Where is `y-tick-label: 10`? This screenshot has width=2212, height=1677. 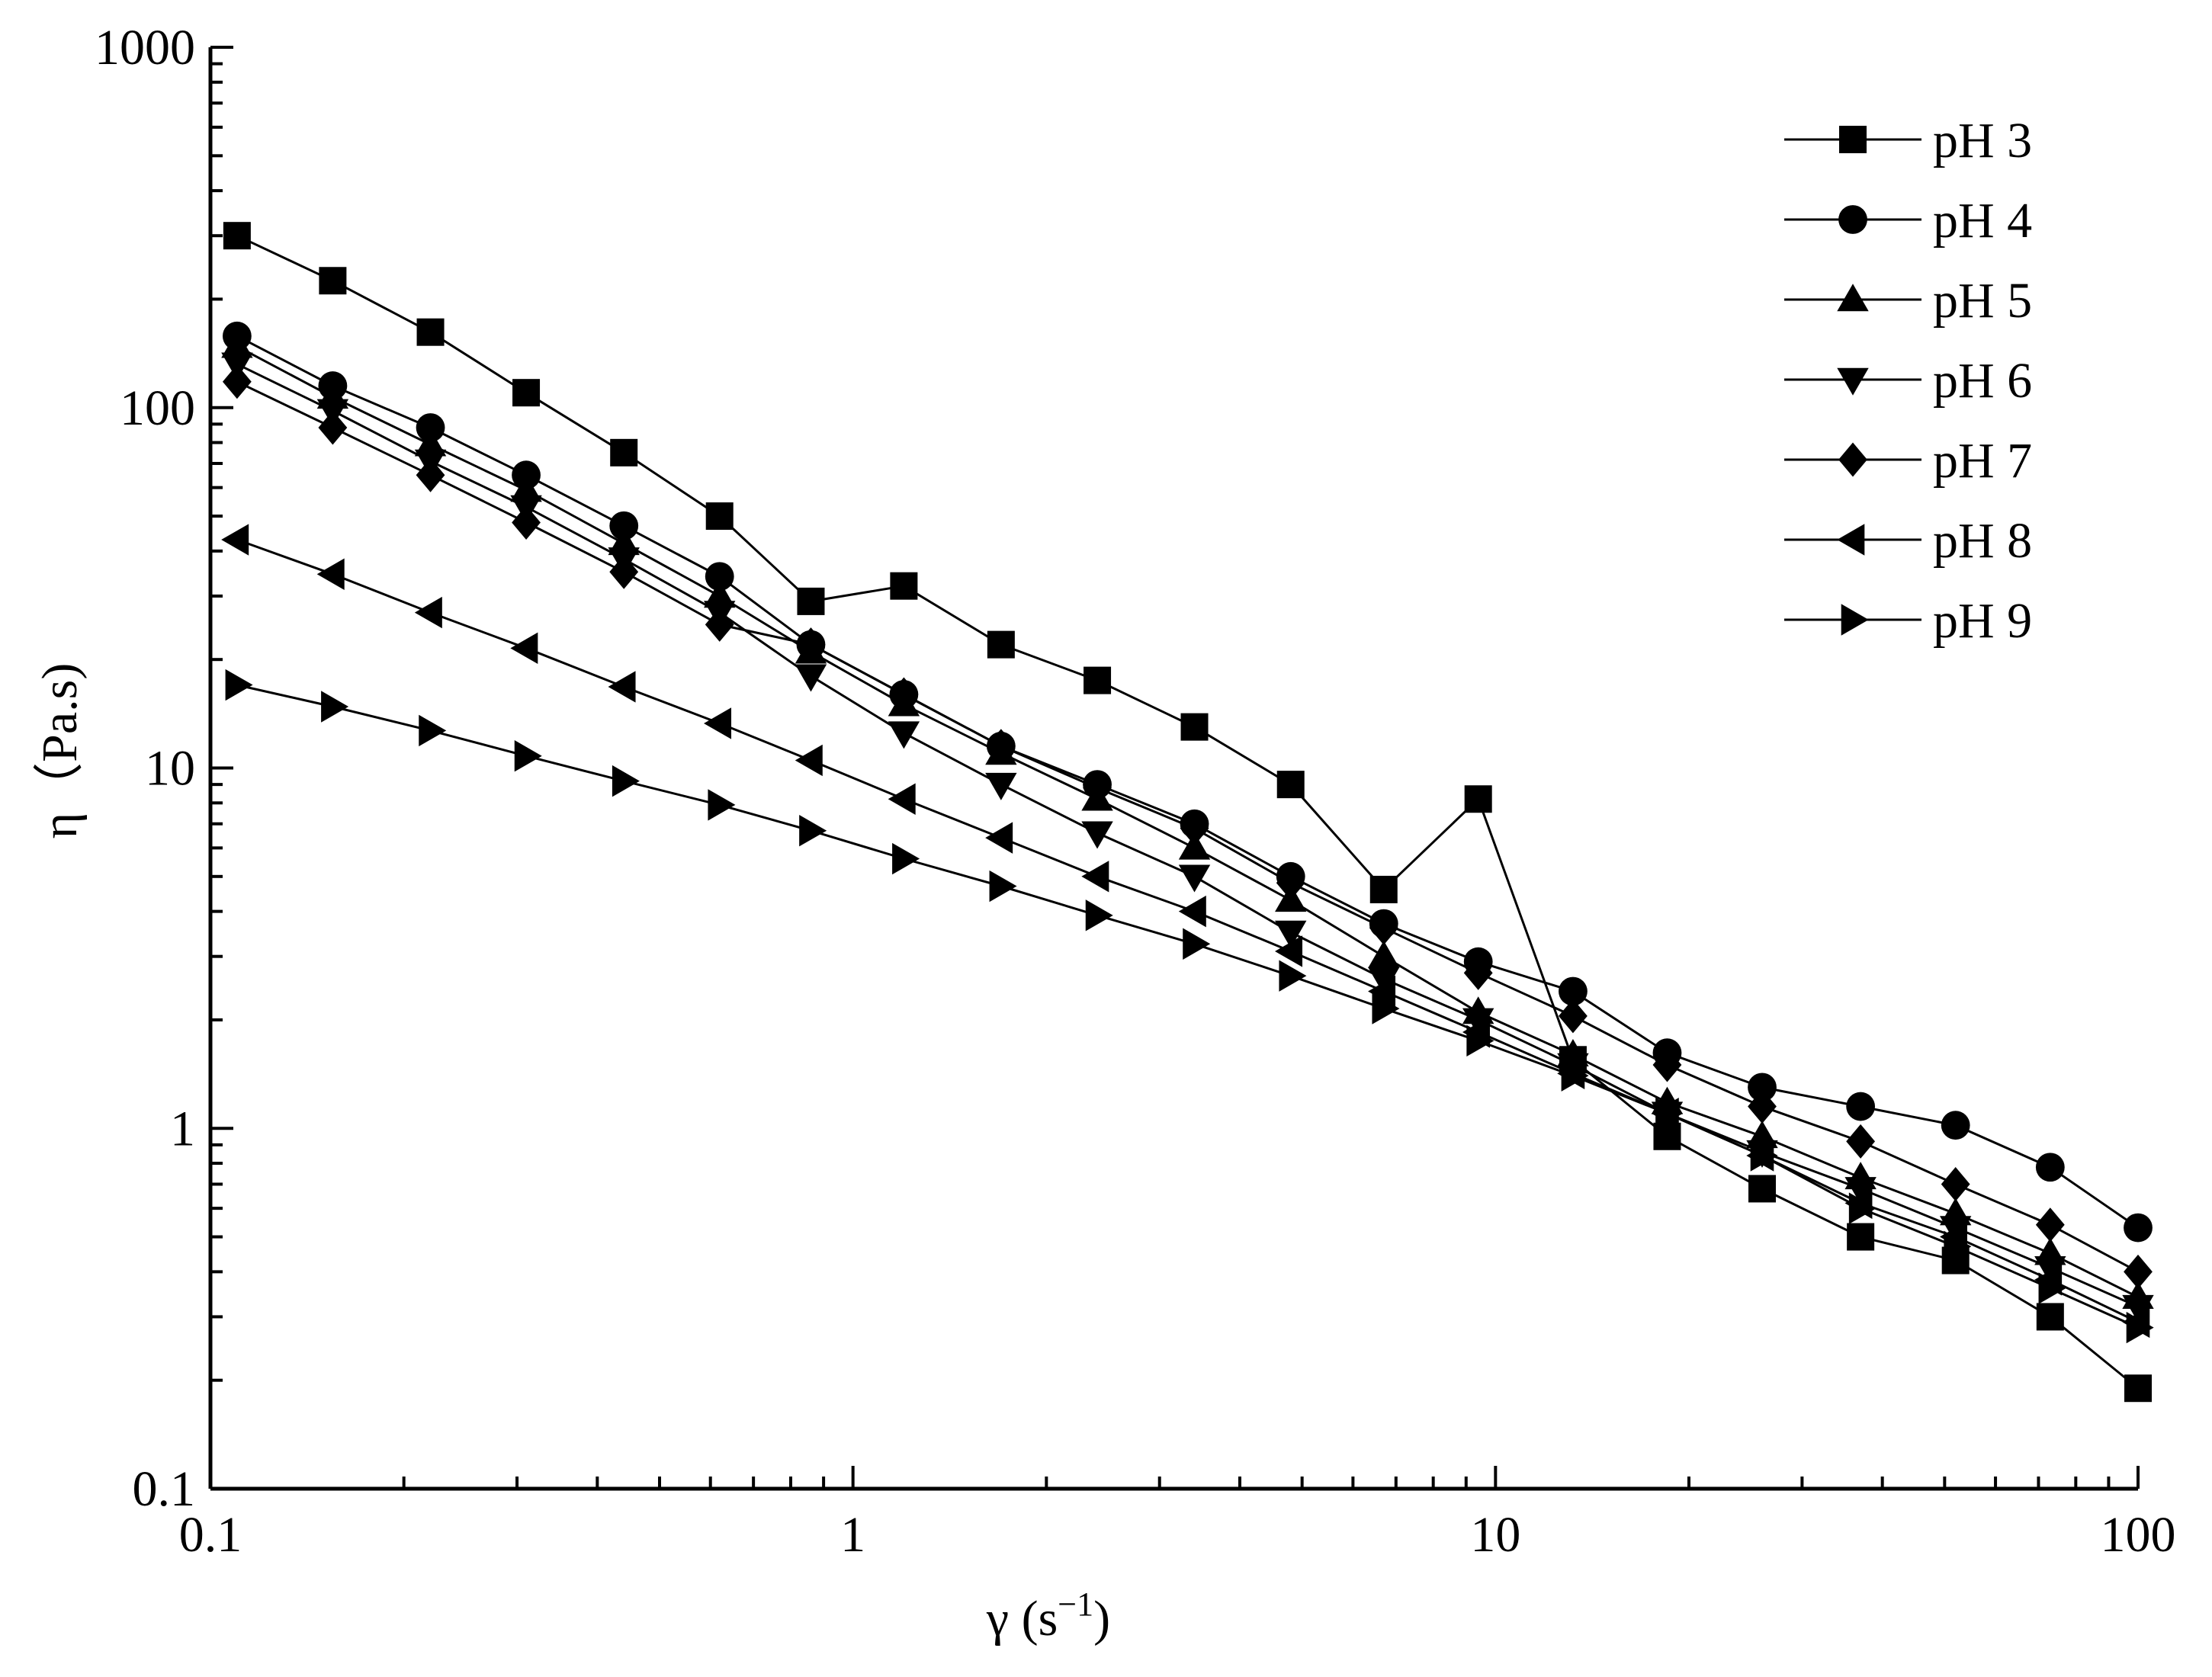
y-tick-label: 10 is located at coordinates (170, 769).